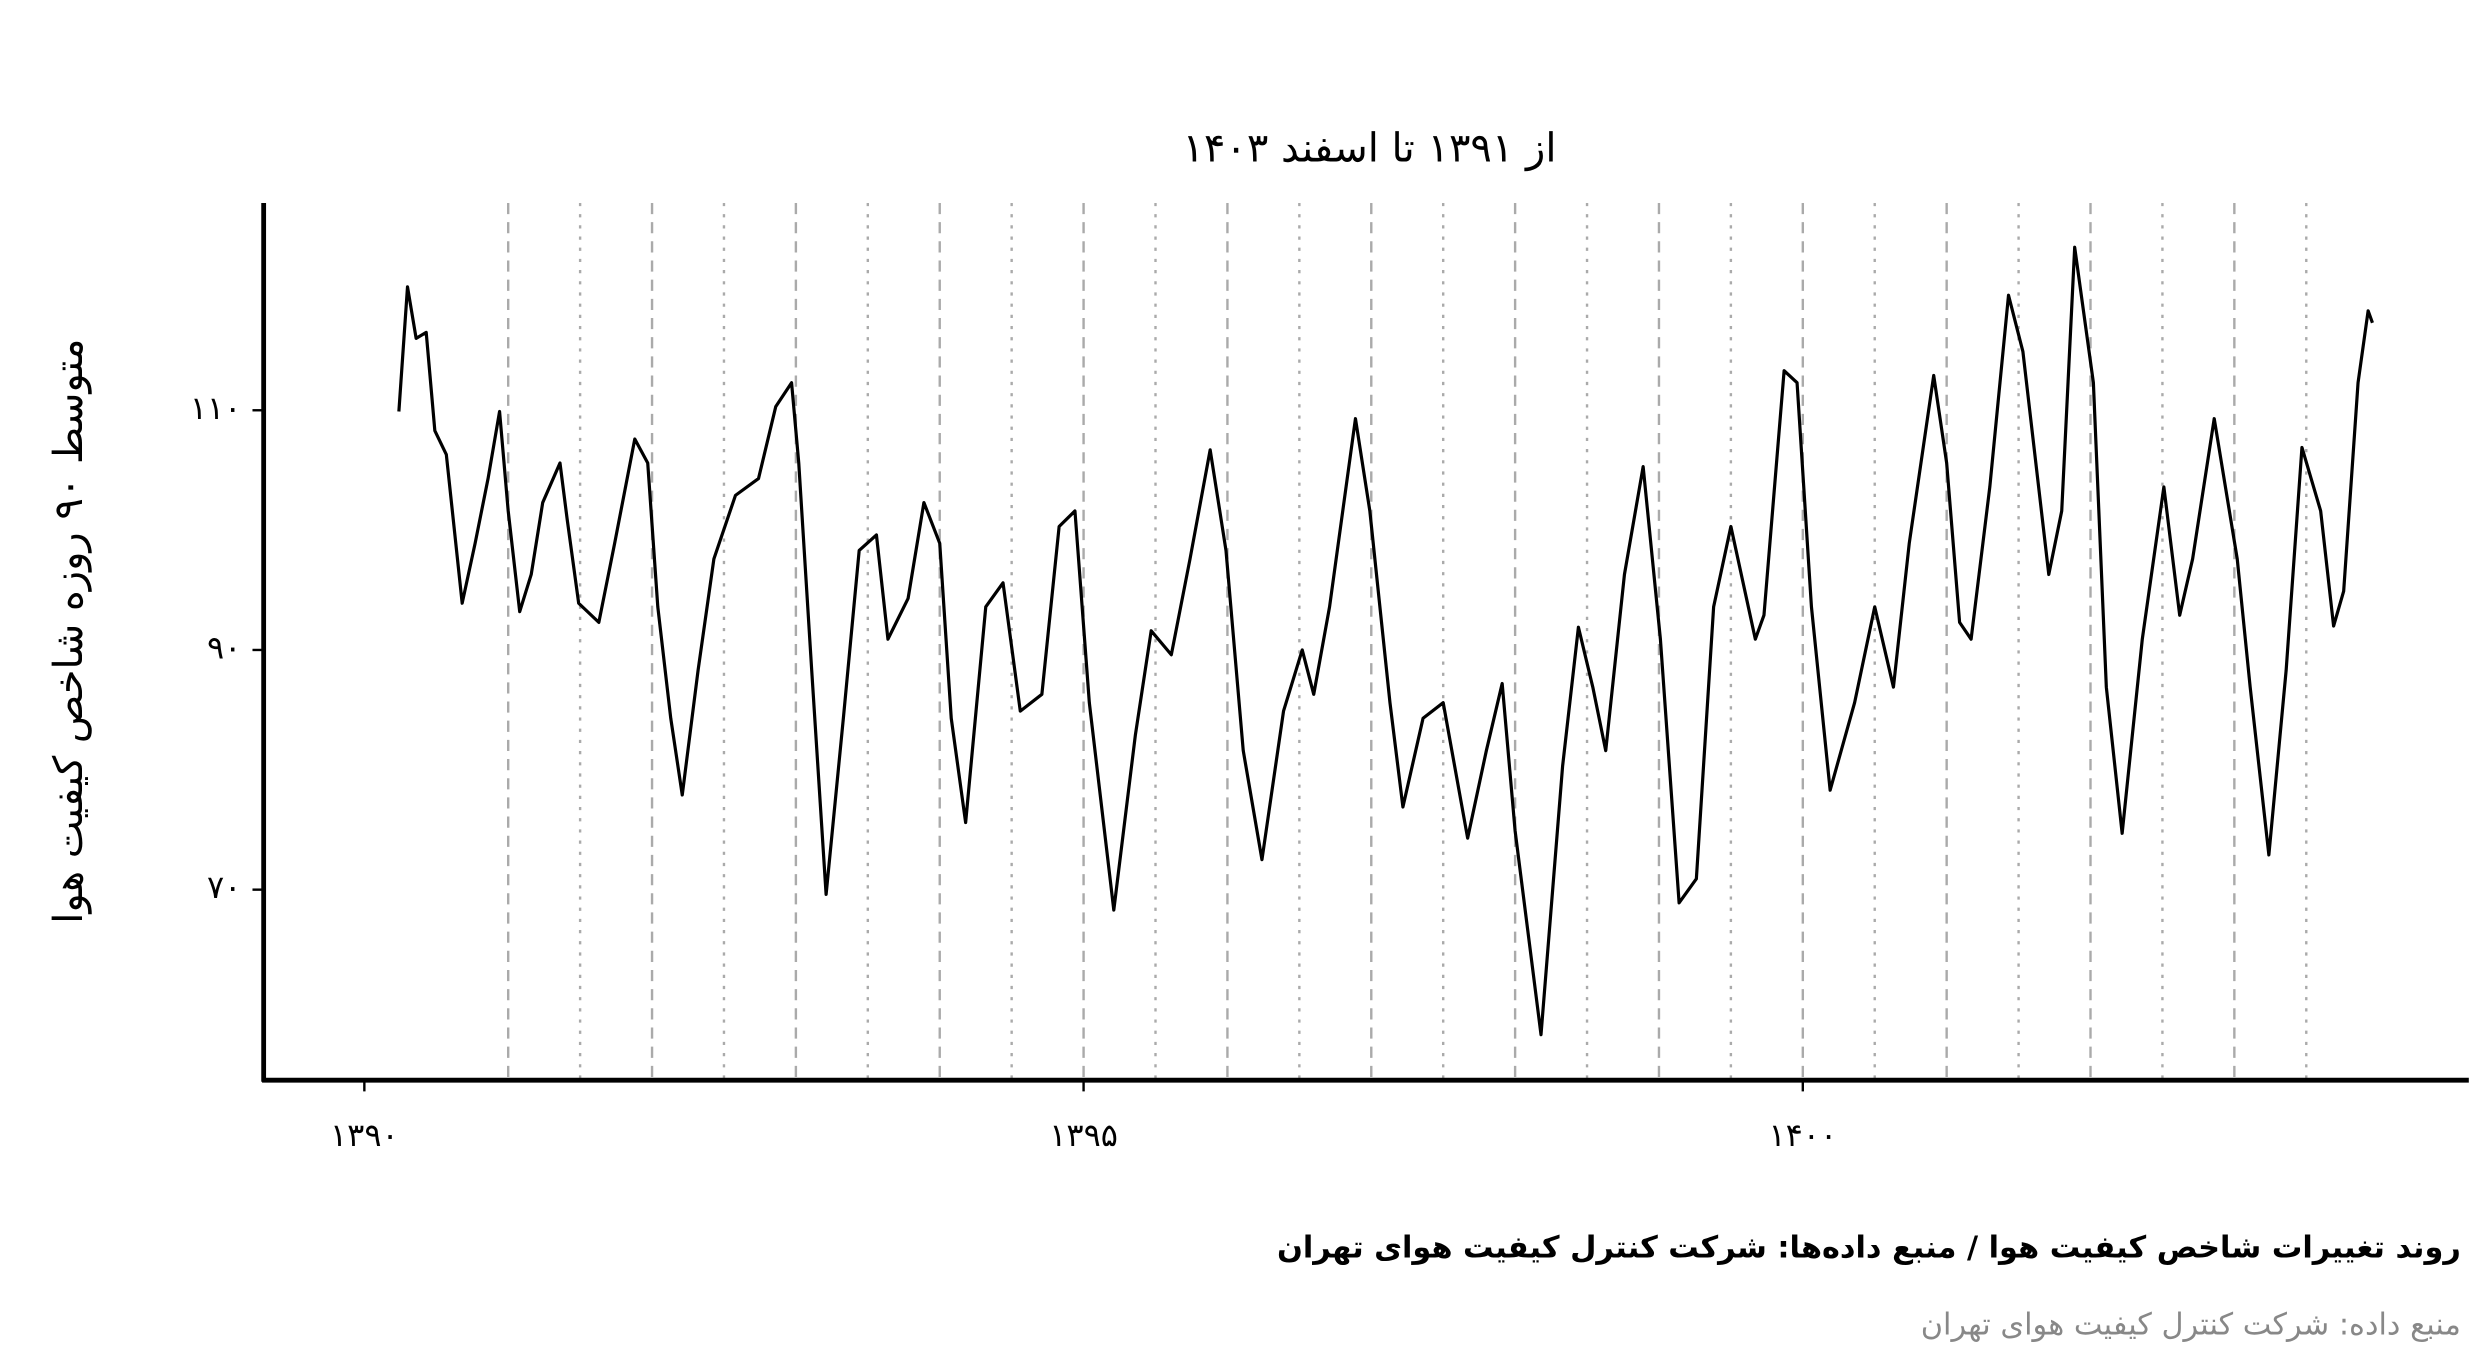 The image size is (2480, 1358). What do you see at coordinates (69, 631) in the screenshot?
I see `y-axis-label: متوسط ۹۰ روزه شاخص کیفیت هوا` at bounding box center [69, 631].